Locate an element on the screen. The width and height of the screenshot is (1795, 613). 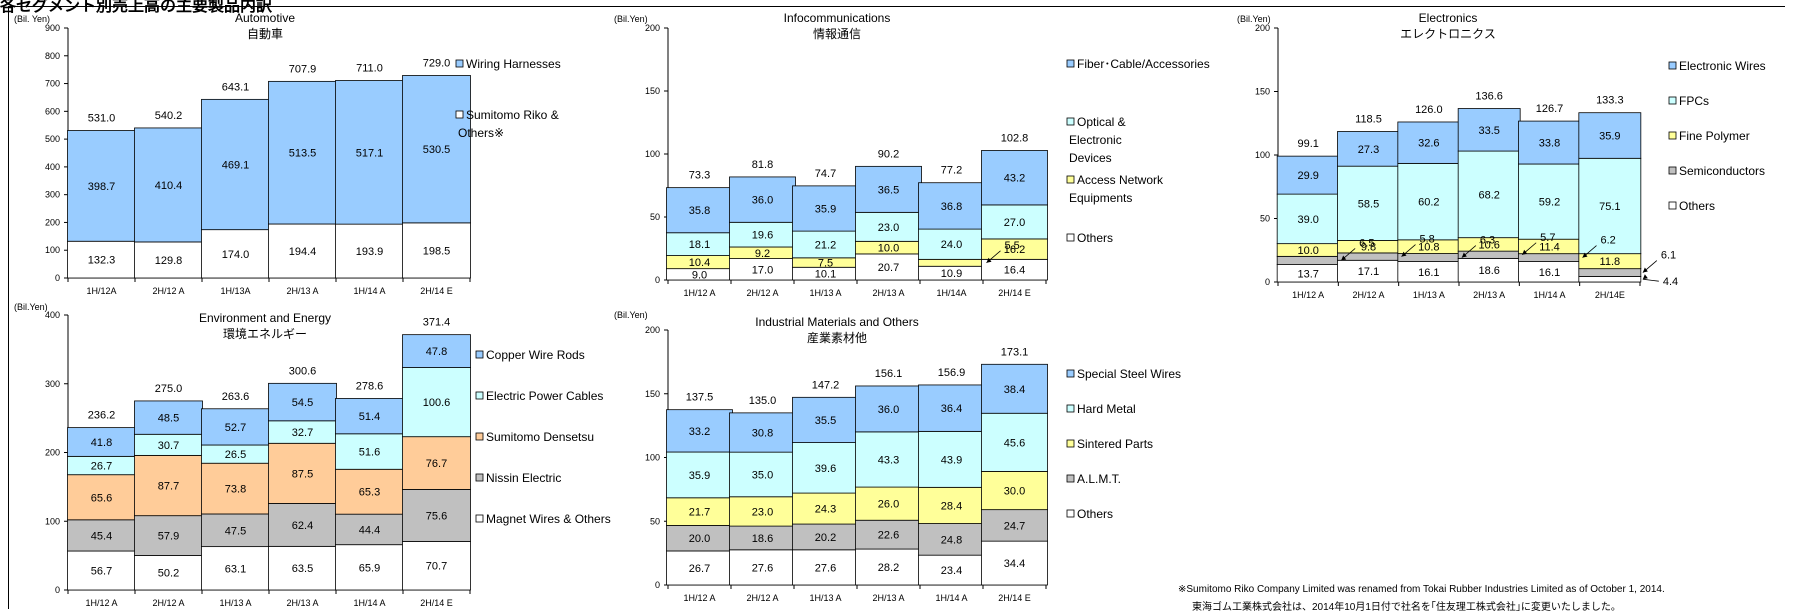
y-tick-label: 150 is located at coordinates (1262, 92).